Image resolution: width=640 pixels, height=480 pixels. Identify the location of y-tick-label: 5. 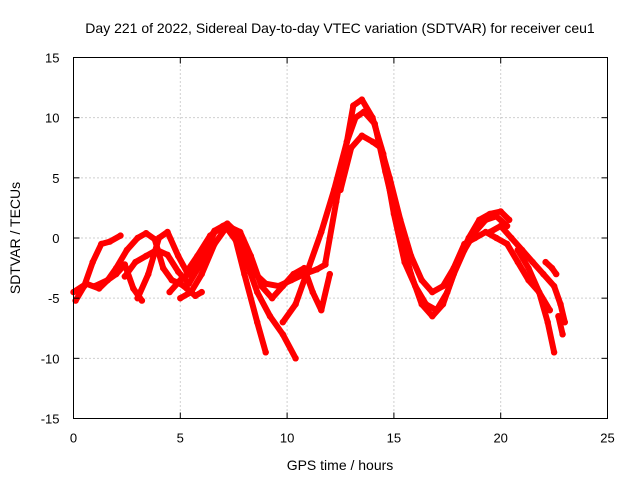
(55, 178).